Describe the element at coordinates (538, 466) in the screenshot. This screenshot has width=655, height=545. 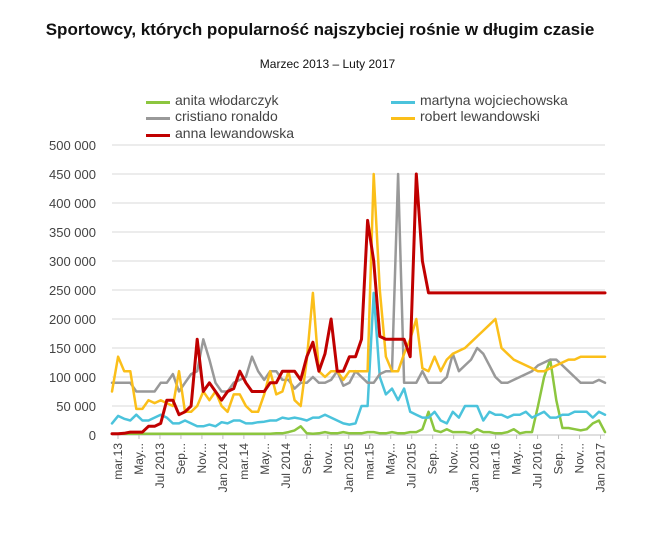
I see `x-tick-label: Jul 2016` at that location.